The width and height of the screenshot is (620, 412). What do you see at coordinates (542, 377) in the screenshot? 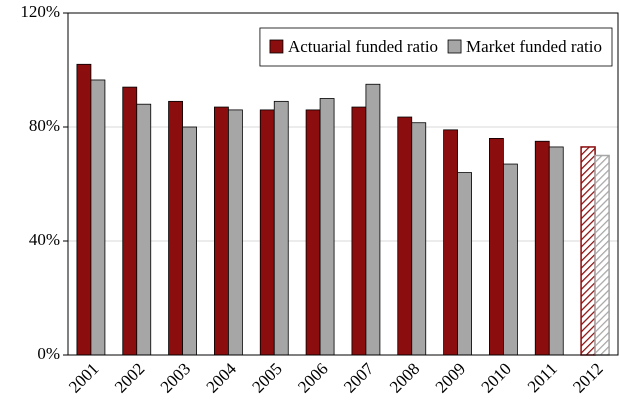
I see `x-tick-label: 2011` at bounding box center [542, 377].